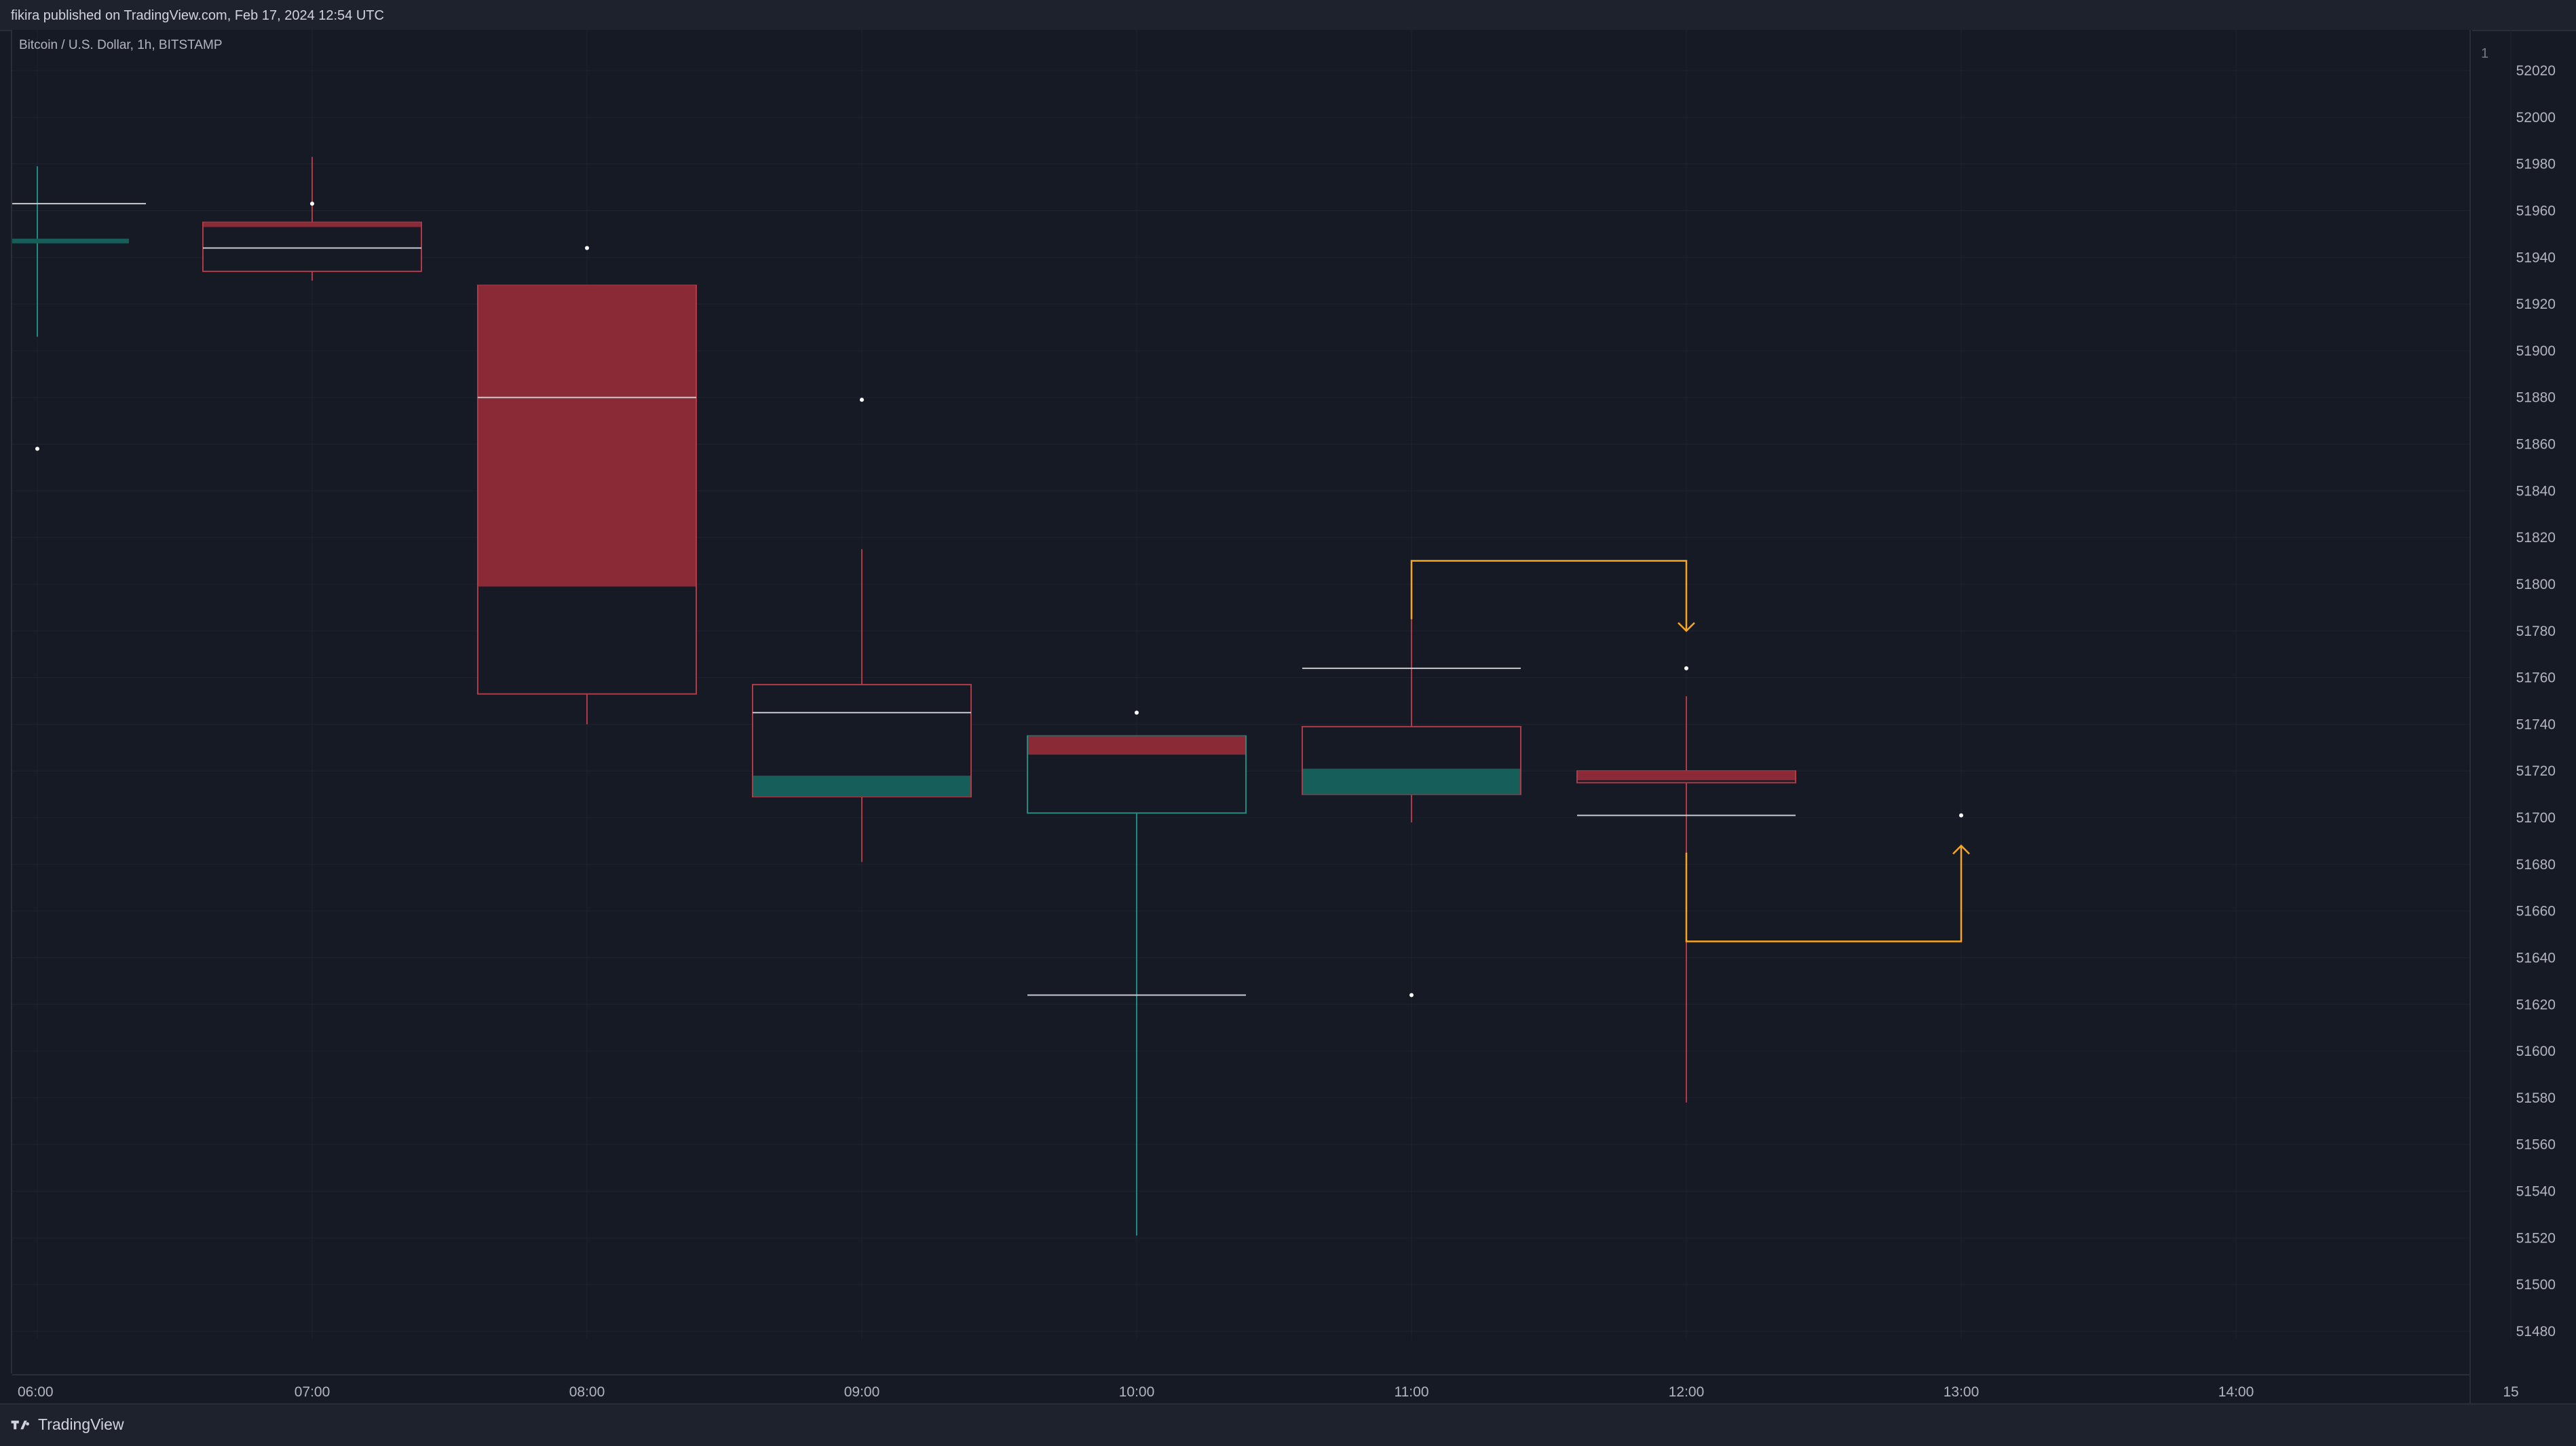 The width and height of the screenshot is (2576, 1446). What do you see at coordinates (1137, 1392) in the screenshot?
I see `time-tick-label: 10:00` at bounding box center [1137, 1392].